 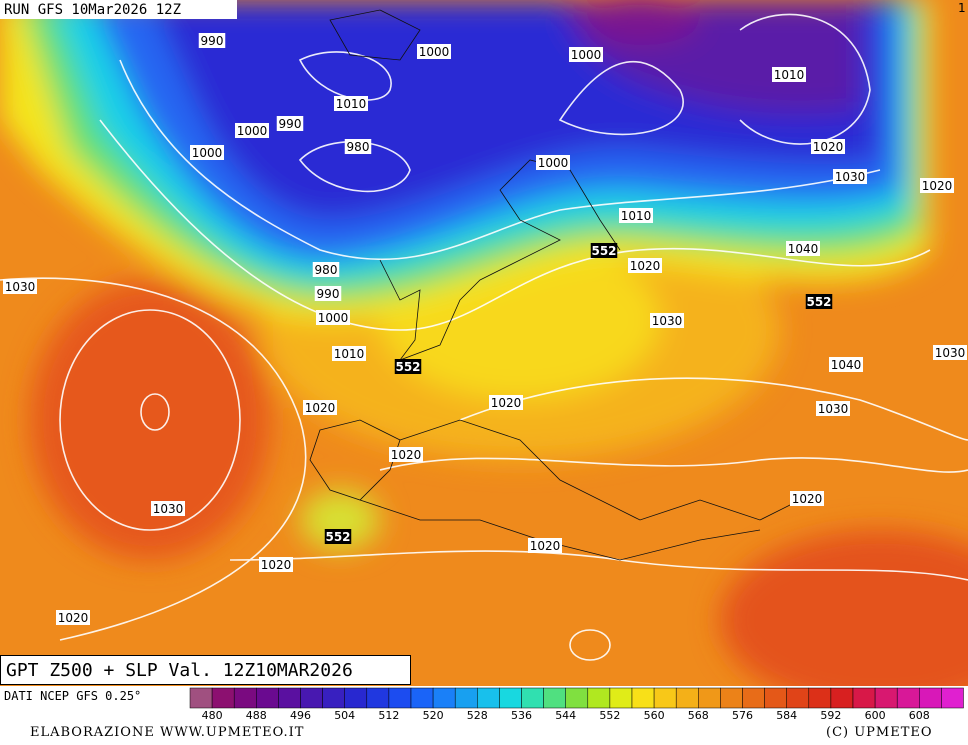 What do you see at coordinates (92, 10) in the screenshot?
I see `run-label: RUN GFS 10Mar2026 12Z` at bounding box center [92, 10].